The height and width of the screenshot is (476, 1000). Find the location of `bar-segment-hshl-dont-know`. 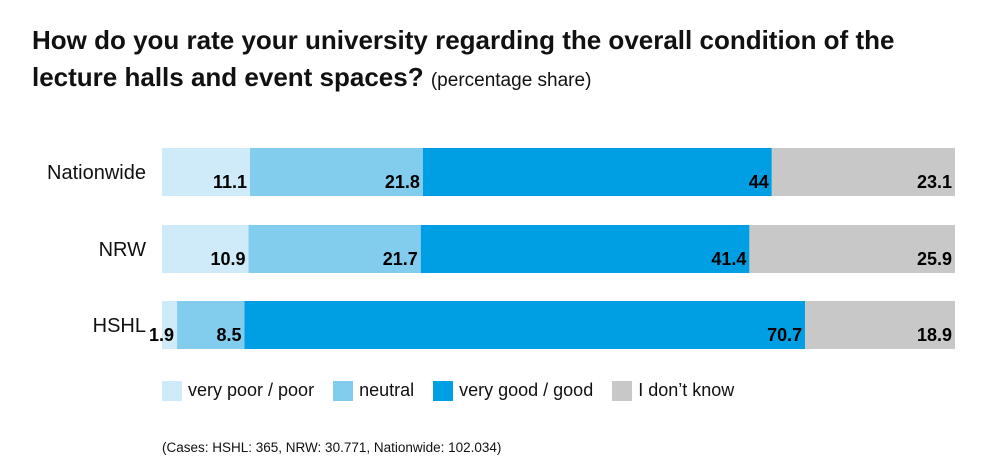

bar-segment-hshl-dont-know is located at coordinates (880, 325).